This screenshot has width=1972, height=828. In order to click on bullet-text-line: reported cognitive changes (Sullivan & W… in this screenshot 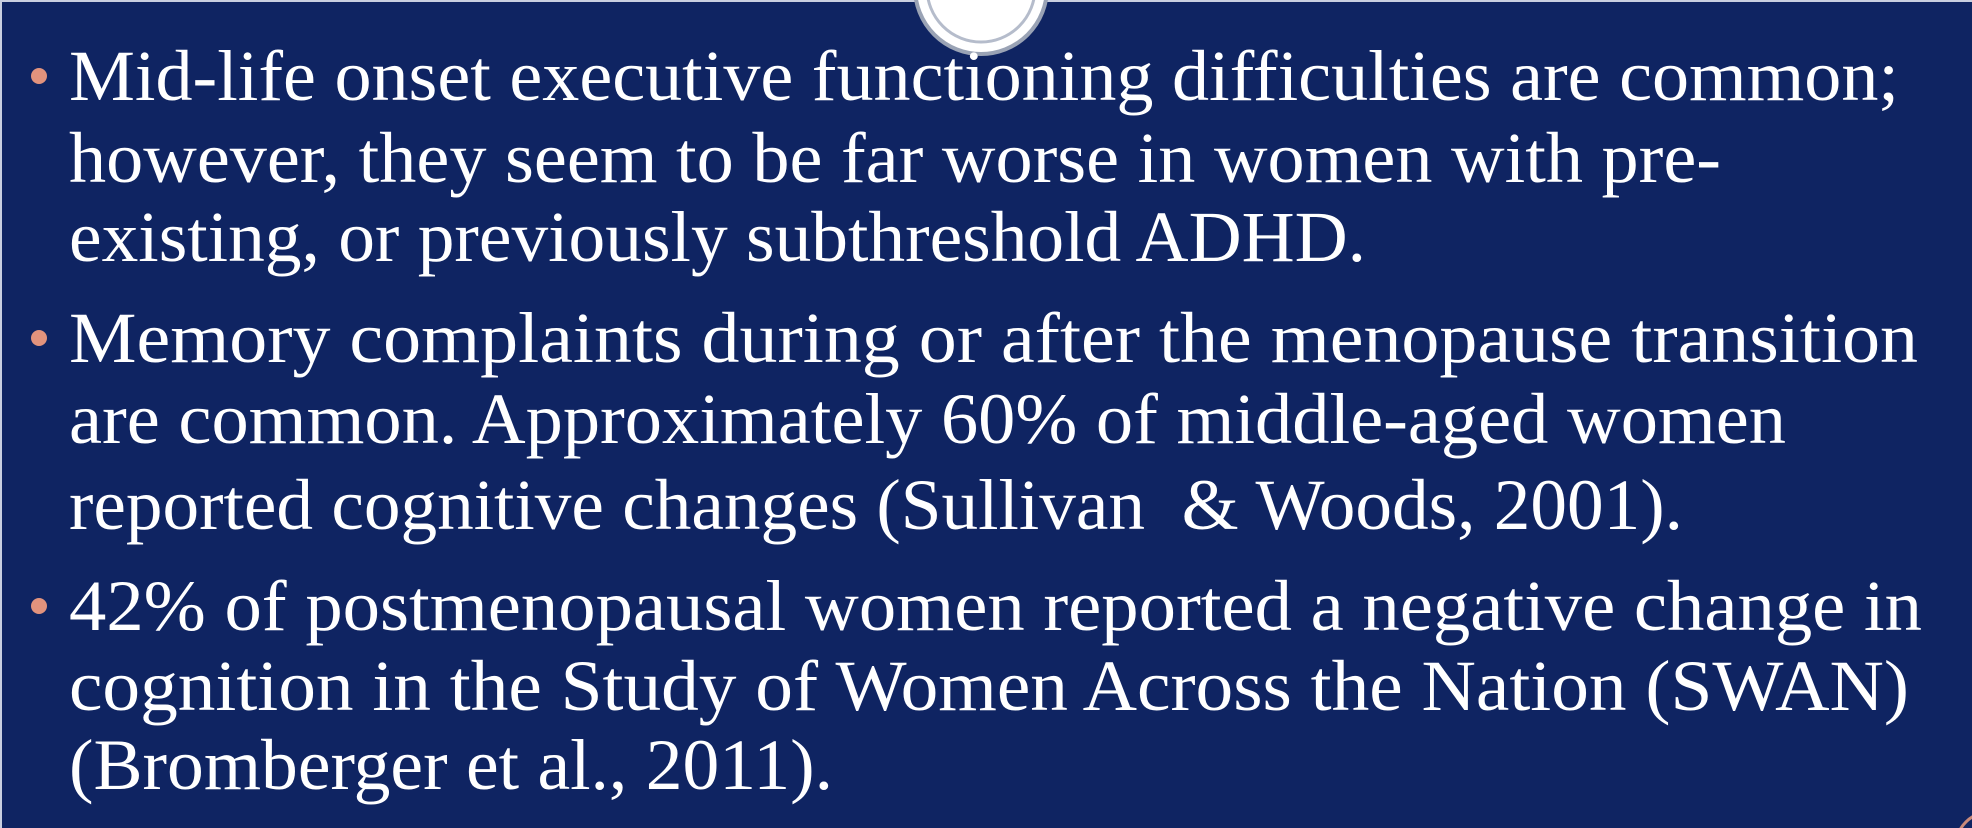, I will do `click(876, 505)`.